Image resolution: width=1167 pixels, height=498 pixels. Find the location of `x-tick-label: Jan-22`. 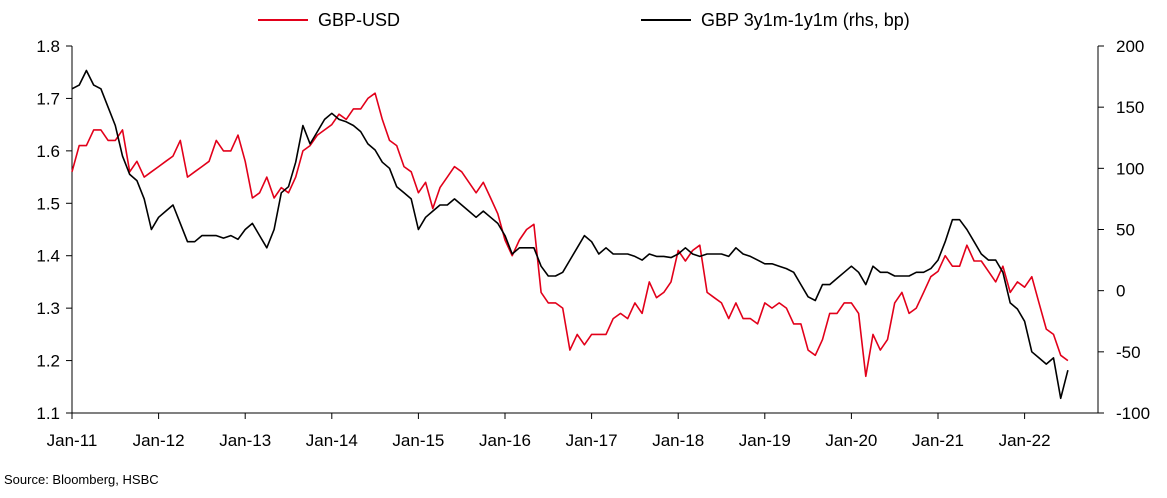

x-tick-label: Jan-22 is located at coordinates (1025, 440).